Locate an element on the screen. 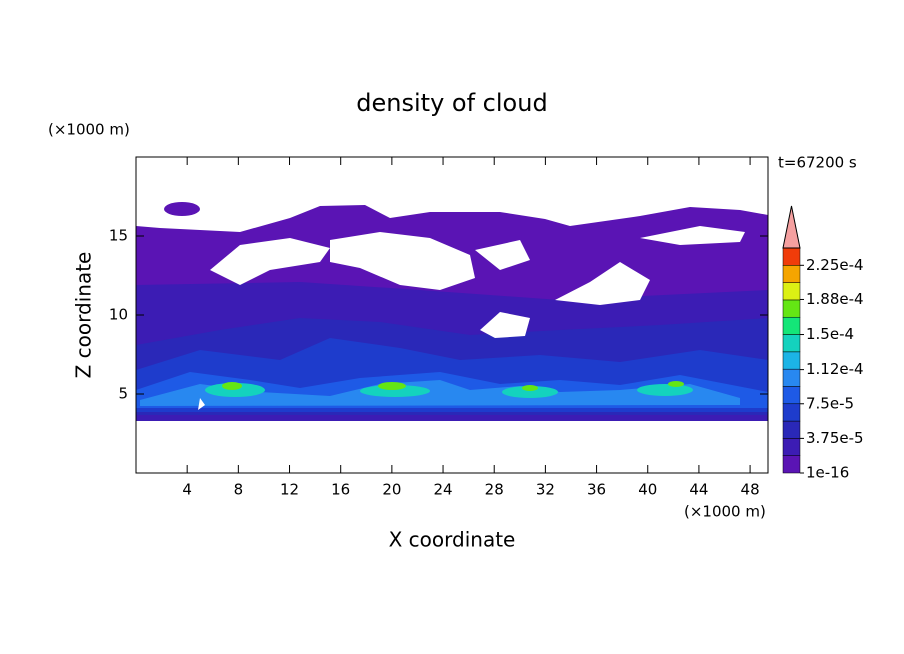 This screenshot has width=904, height=654. colorbar-tick-label: 2.25e-4 is located at coordinates (835, 265).